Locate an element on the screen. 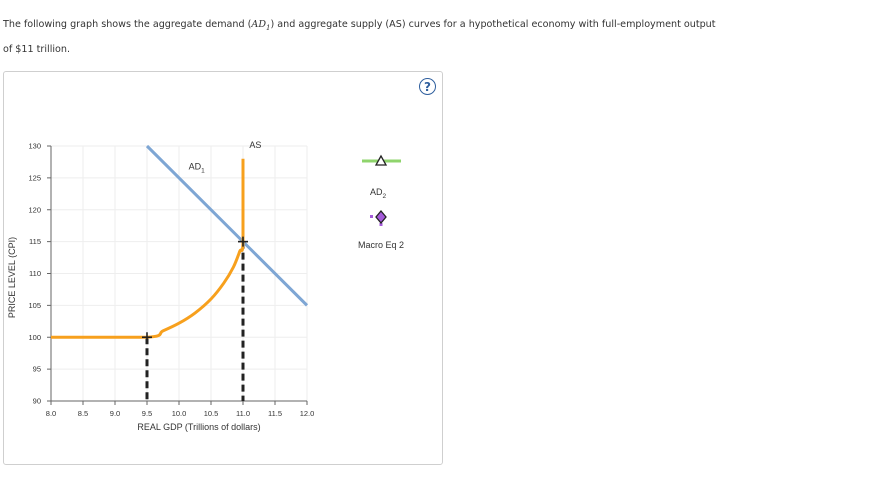 This screenshot has width=890, height=483. ad1-math: AD1 is located at coordinates (261, 25).